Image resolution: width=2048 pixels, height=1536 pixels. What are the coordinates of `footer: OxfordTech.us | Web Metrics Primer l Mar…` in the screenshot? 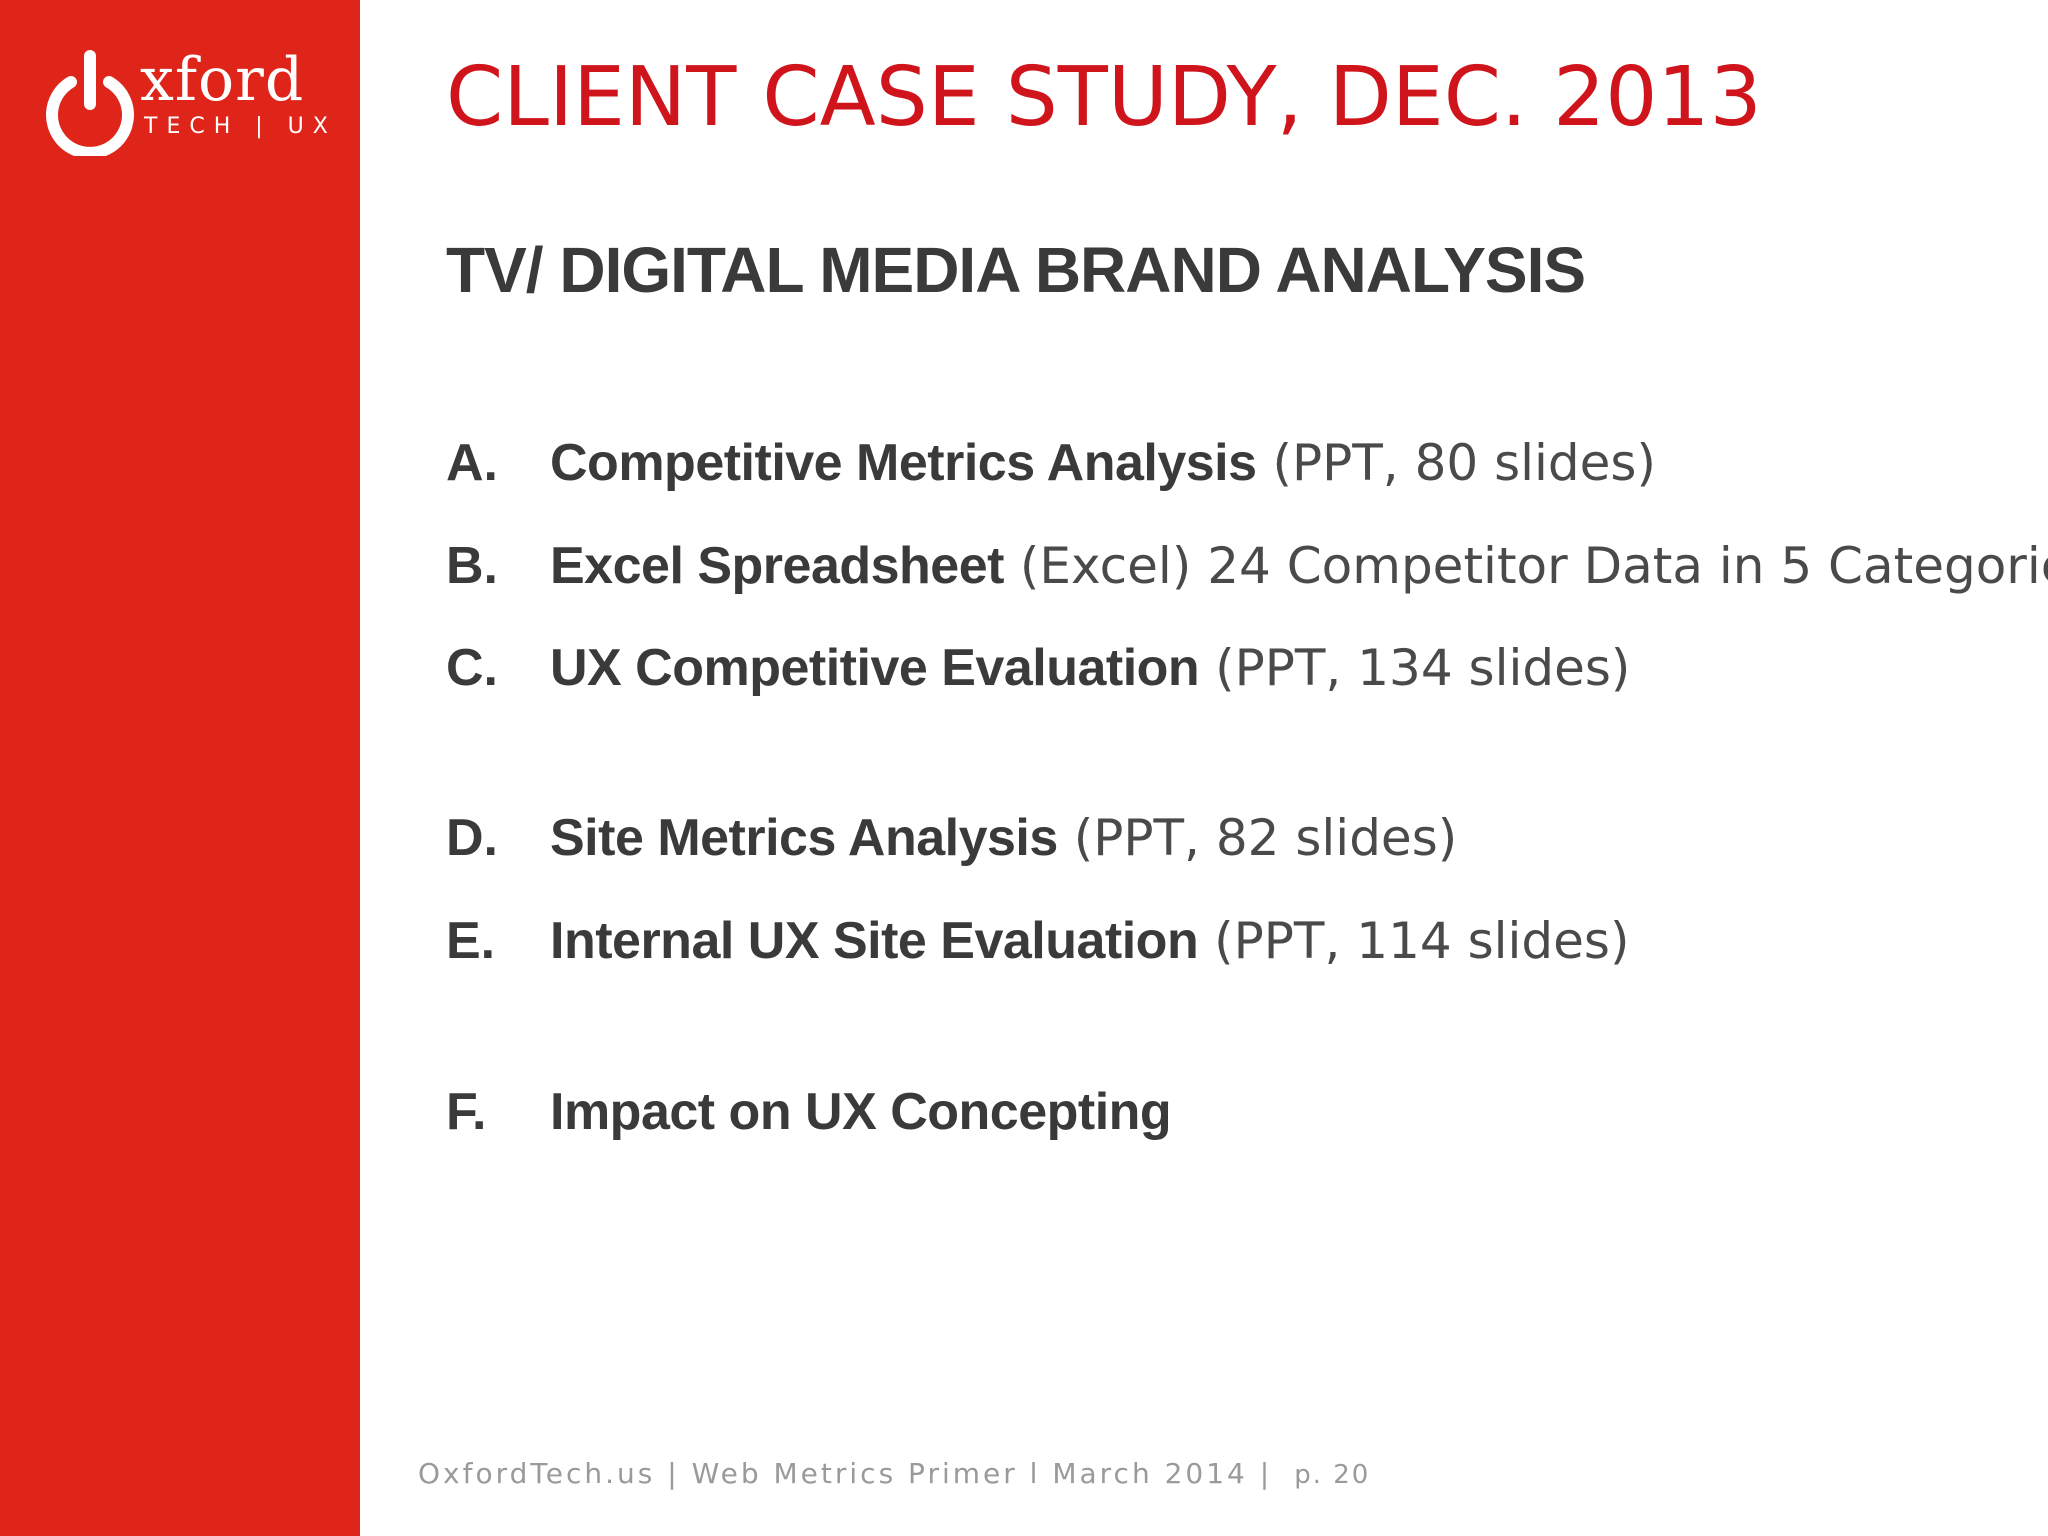 It's located at (894, 1474).